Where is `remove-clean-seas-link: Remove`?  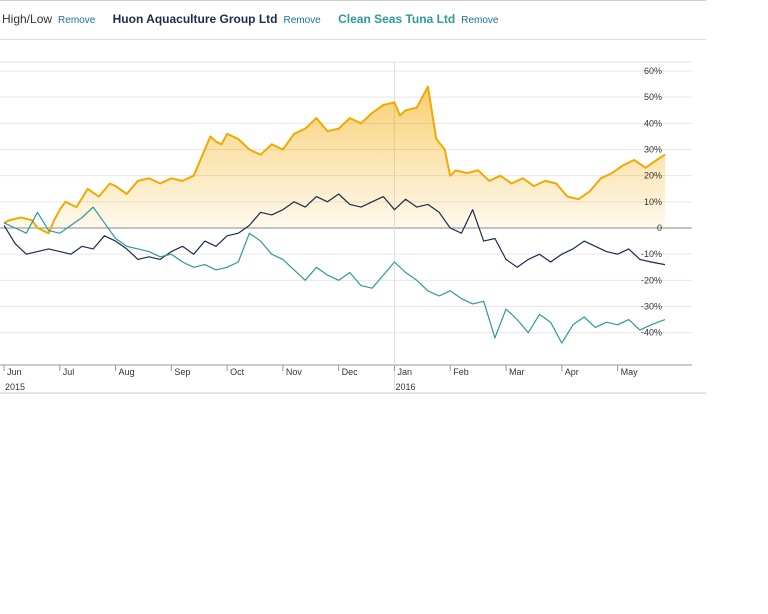 remove-clean-seas-link: Remove is located at coordinates (480, 20).